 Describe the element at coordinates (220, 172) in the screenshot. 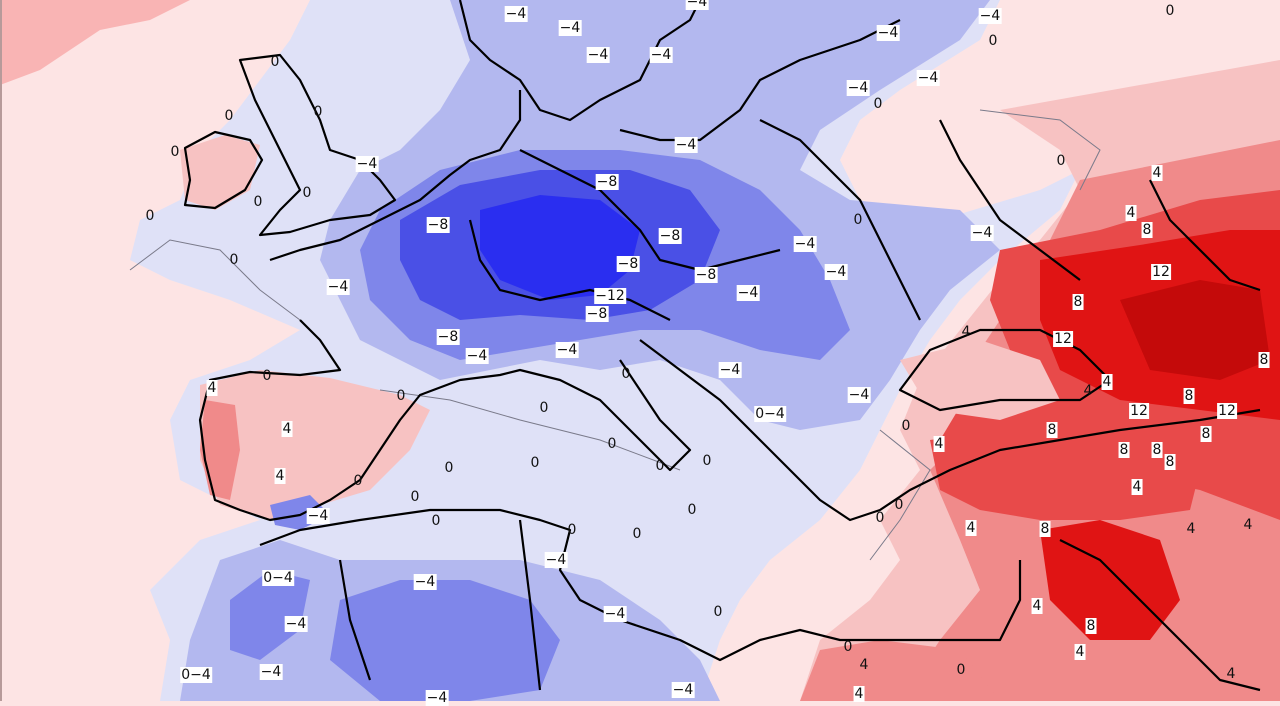

I see `warm-ireland` at that location.